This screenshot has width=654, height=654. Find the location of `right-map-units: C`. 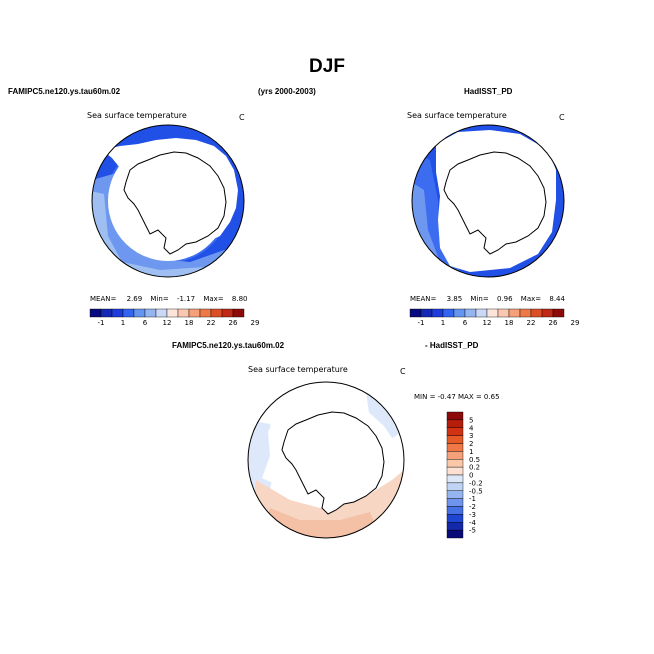

right-map-units: C is located at coordinates (562, 117).